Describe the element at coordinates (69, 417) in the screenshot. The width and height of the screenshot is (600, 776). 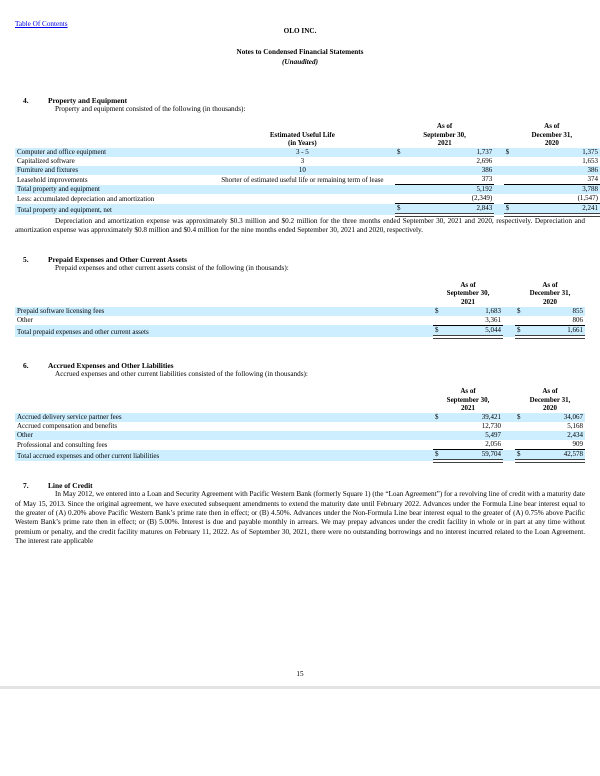
I see `row-label: Accrued delivery service partner fees` at that location.